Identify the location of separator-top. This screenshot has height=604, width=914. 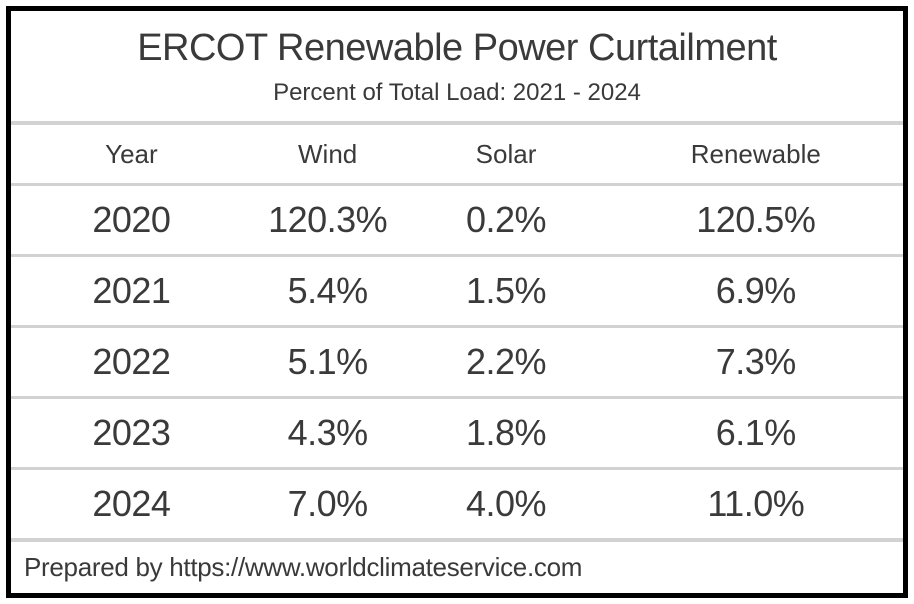
(457, 123).